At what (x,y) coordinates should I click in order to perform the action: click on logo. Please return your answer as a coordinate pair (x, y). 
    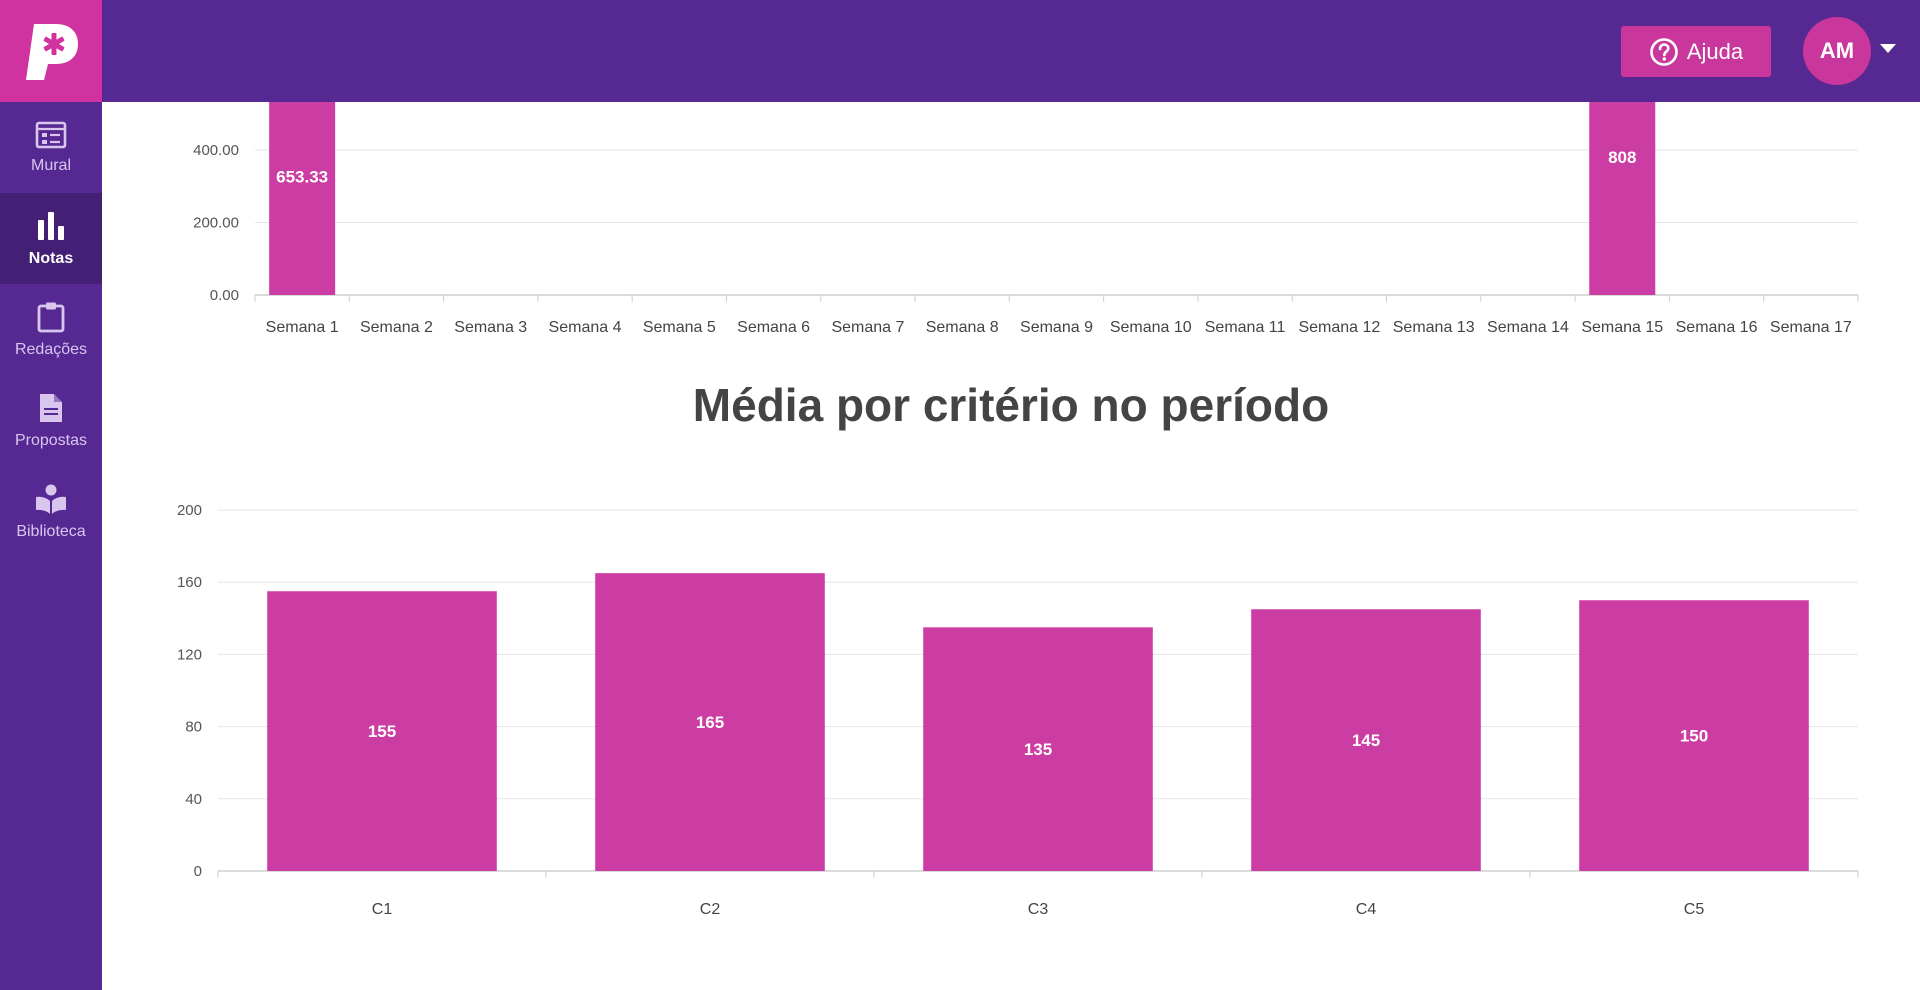
    Looking at the image, I should click on (51, 51).